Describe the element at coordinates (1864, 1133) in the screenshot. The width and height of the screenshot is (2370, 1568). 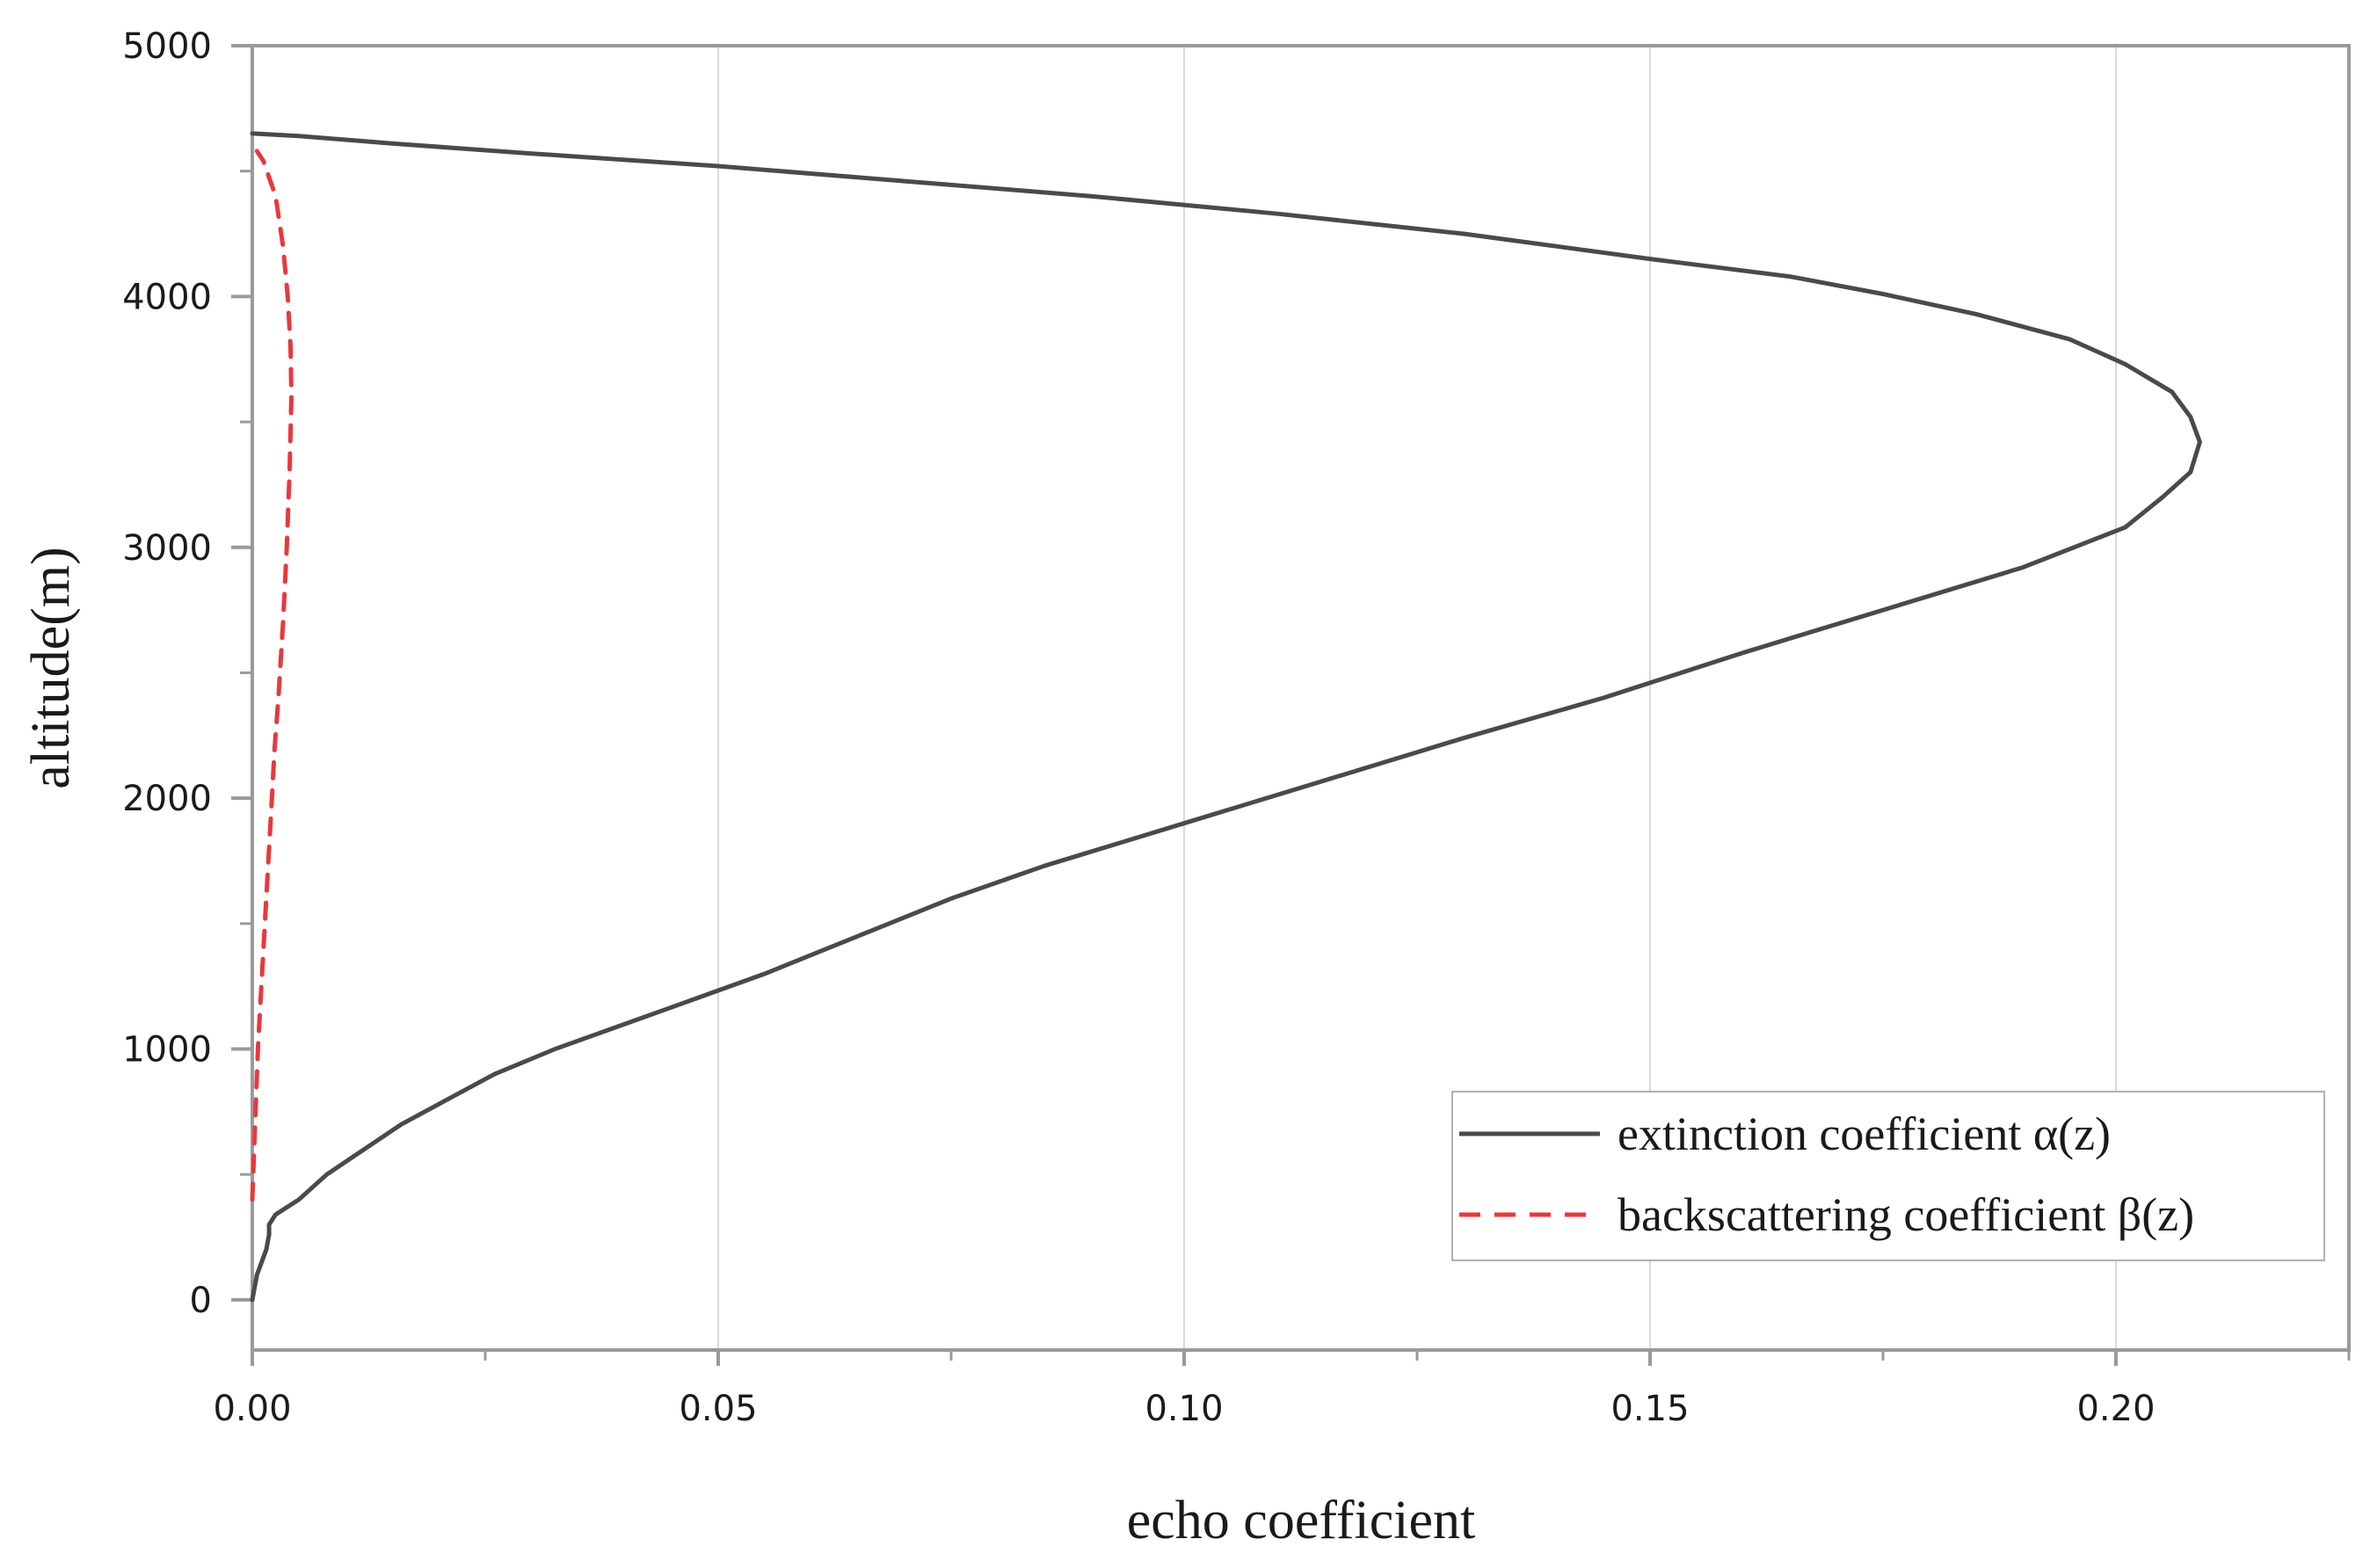
I see `legend-label-extinction: extinction coefficient α(z)` at that location.